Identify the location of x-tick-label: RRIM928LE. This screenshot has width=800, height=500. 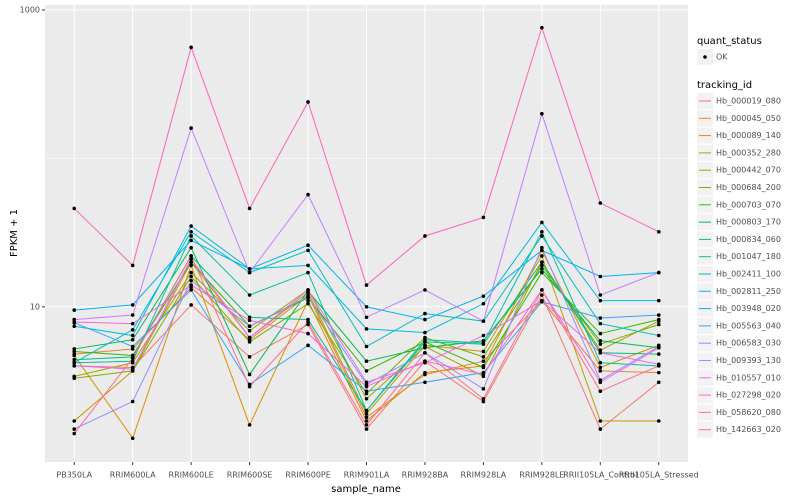
(541, 475).